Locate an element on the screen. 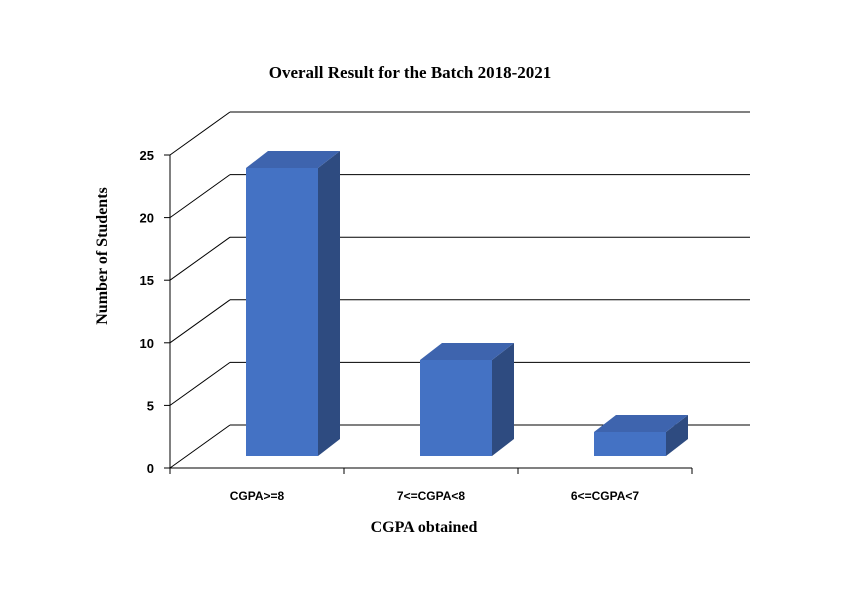 This screenshot has width=860, height=597. x-tick-labels: CGPA>=8 7<=CGPA<8 6<=CGPA<7 is located at coordinates (435, 496).